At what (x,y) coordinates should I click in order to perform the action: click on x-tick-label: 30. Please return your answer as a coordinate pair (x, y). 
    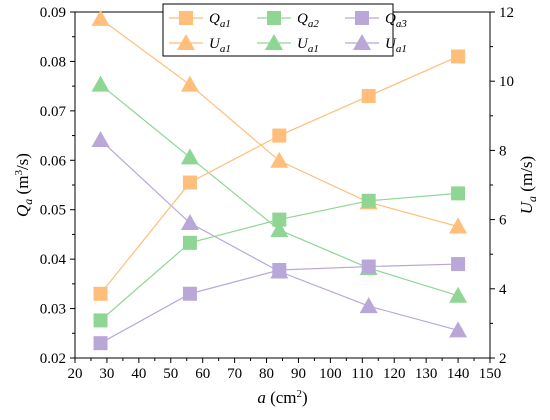
    Looking at the image, I should click on (106, 374).